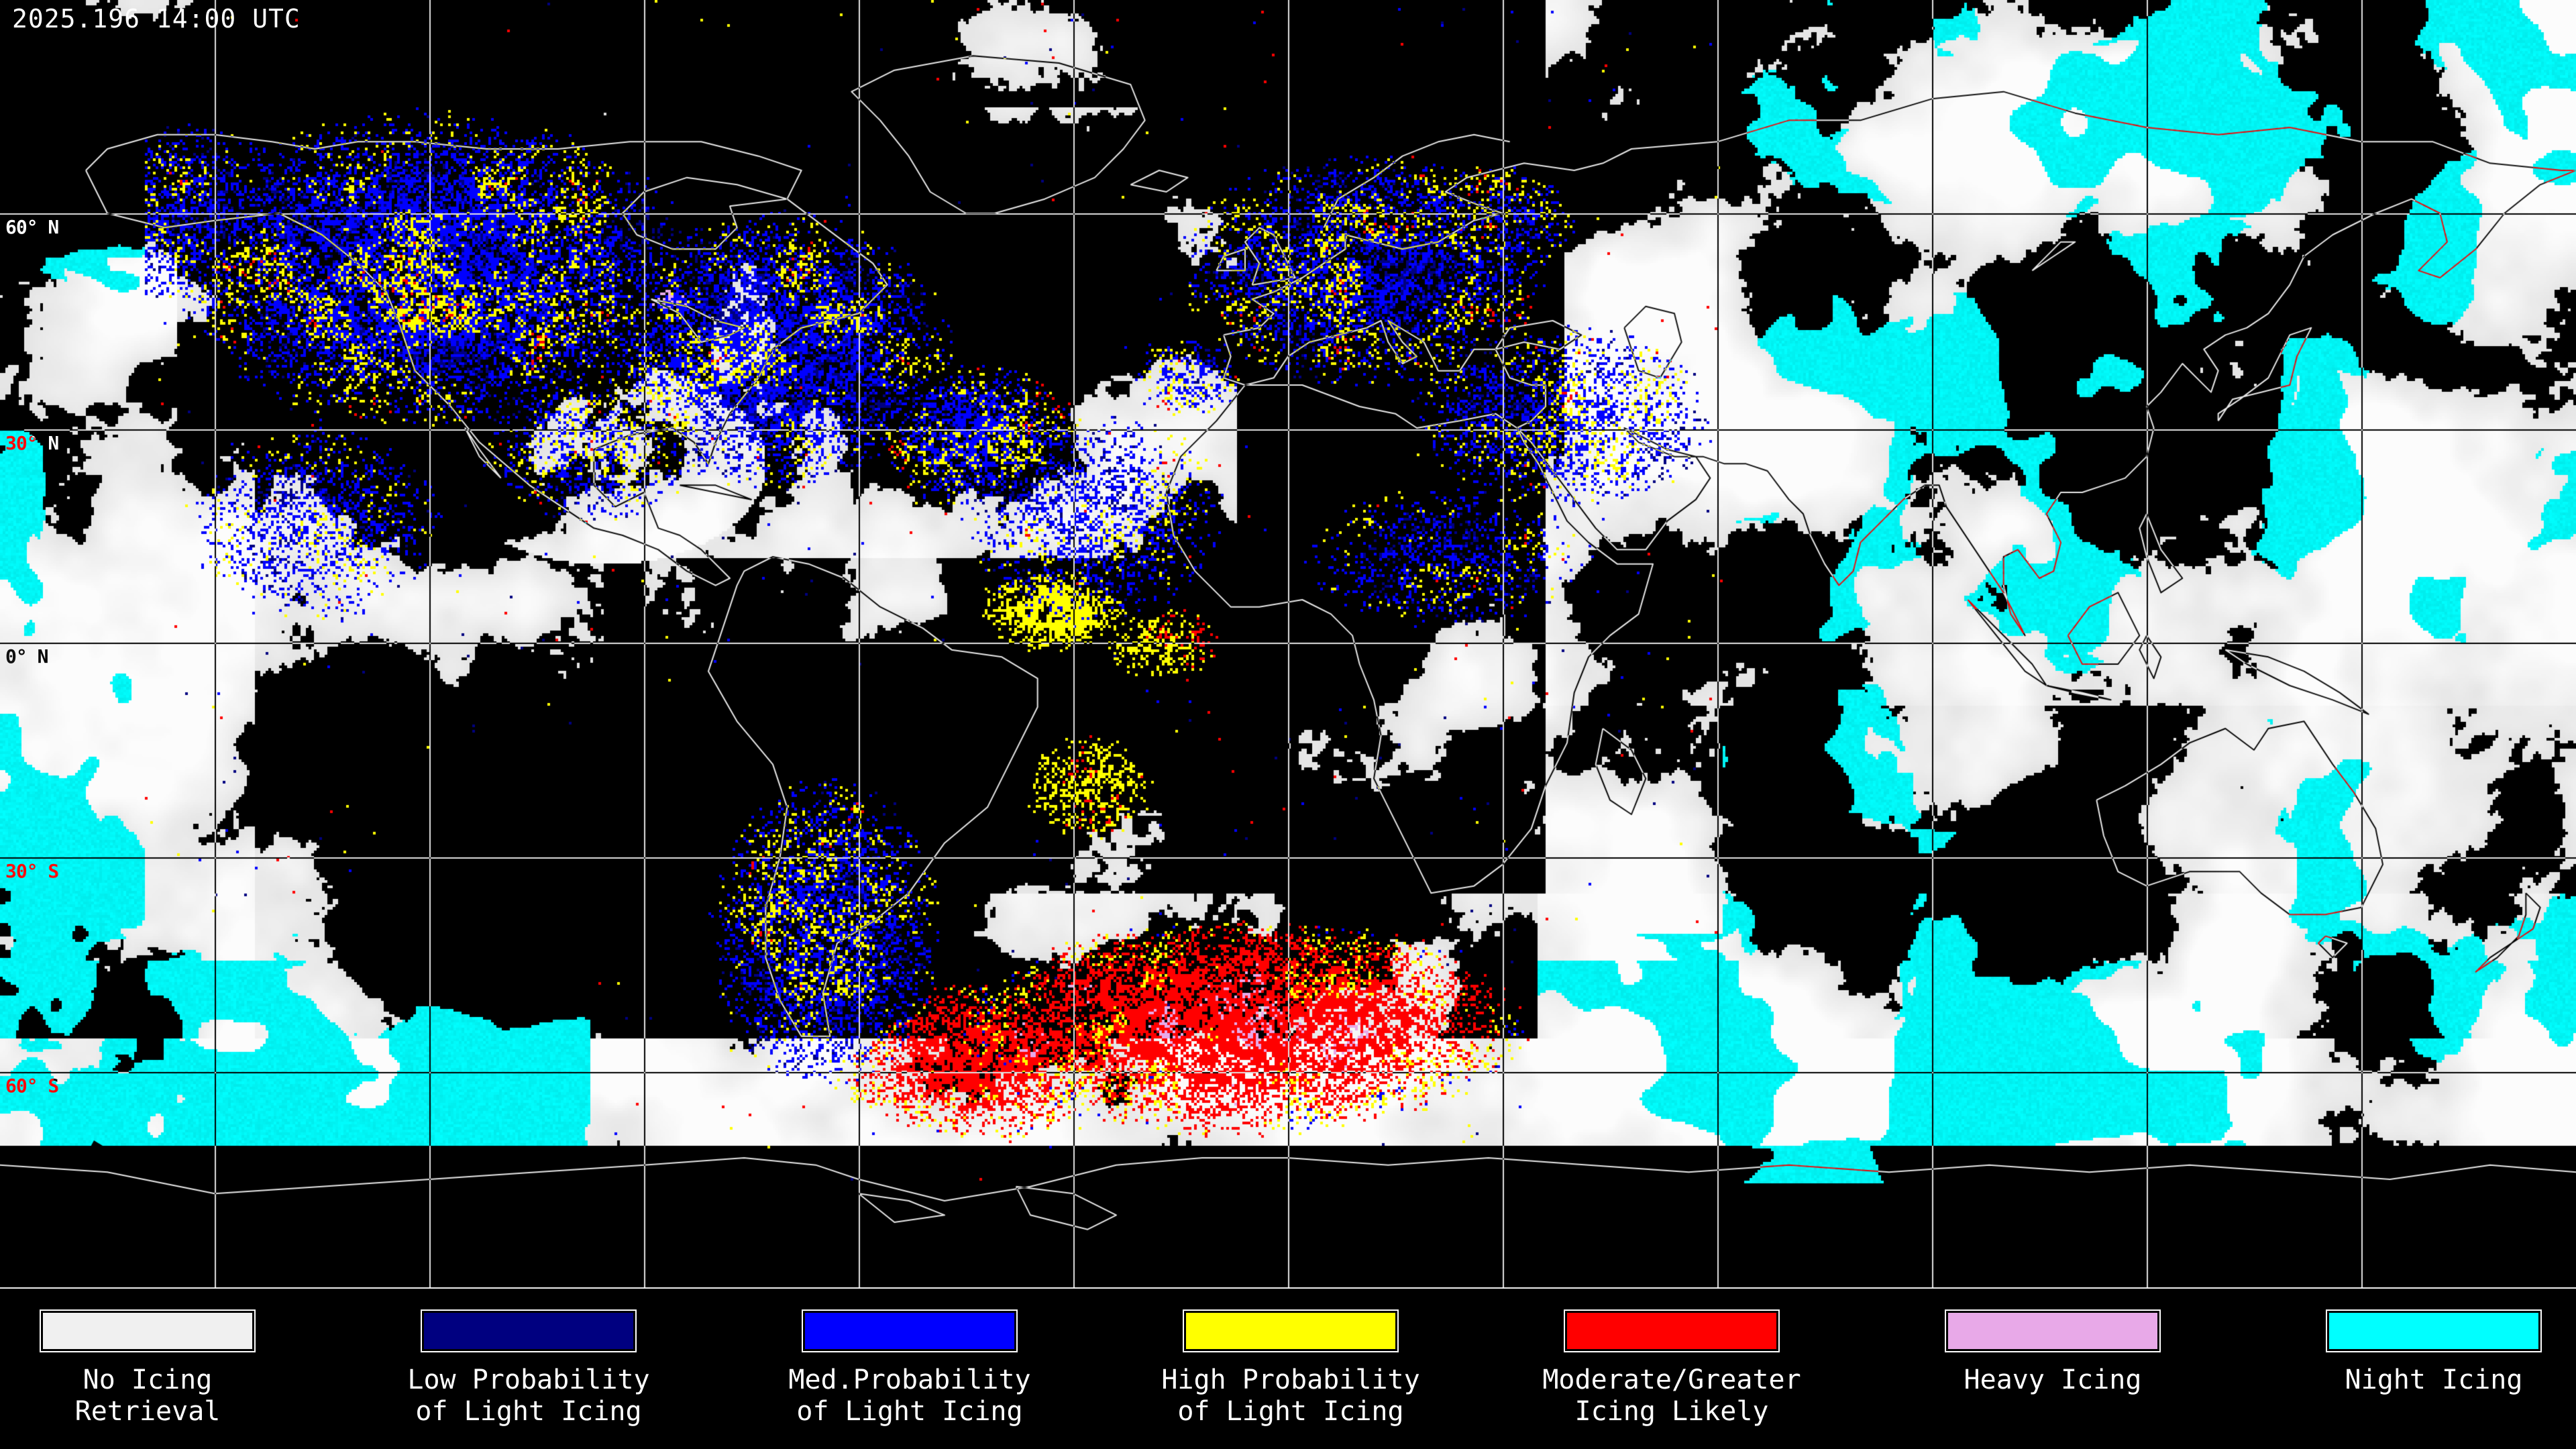  I want to click on latitude-label-30s: 30° S, so click(32, 871).